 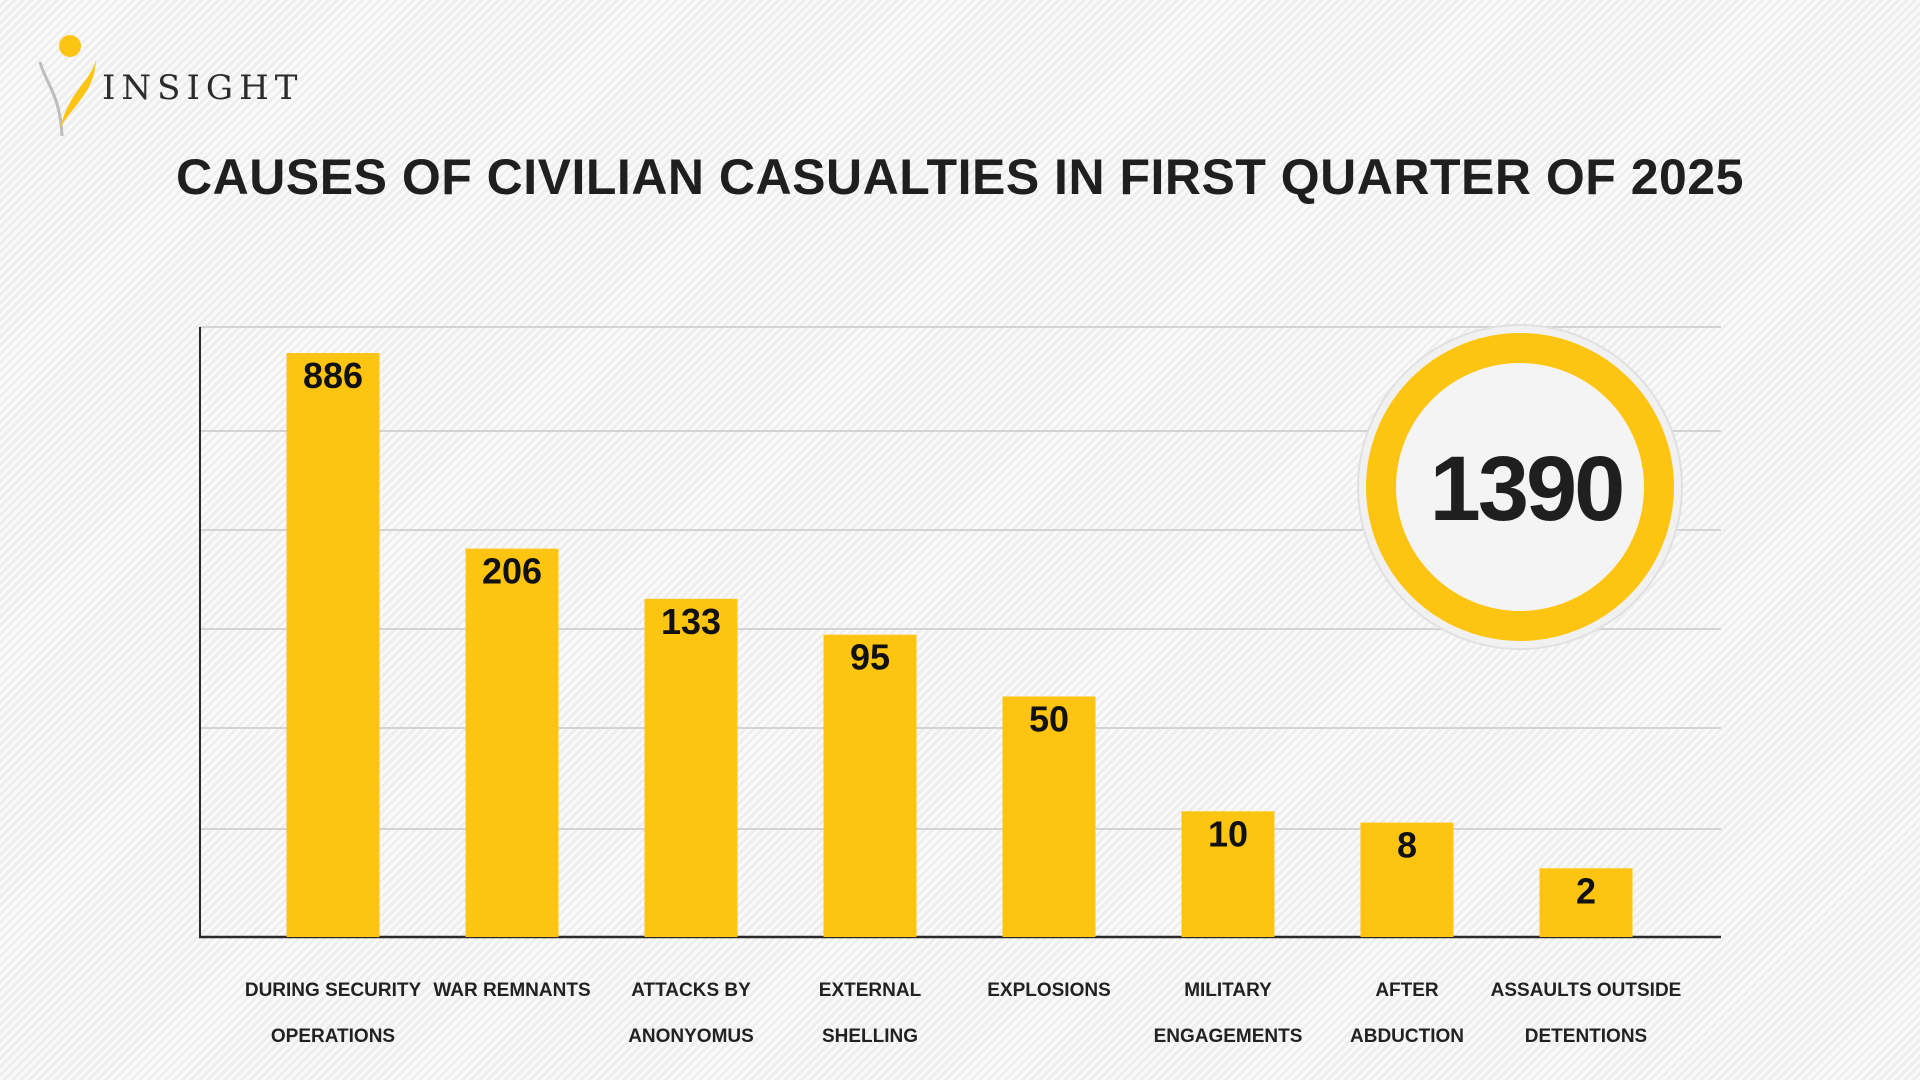 I want to click on category-label: EXTERNAL SHELLING, so click(x=870, y=1014).